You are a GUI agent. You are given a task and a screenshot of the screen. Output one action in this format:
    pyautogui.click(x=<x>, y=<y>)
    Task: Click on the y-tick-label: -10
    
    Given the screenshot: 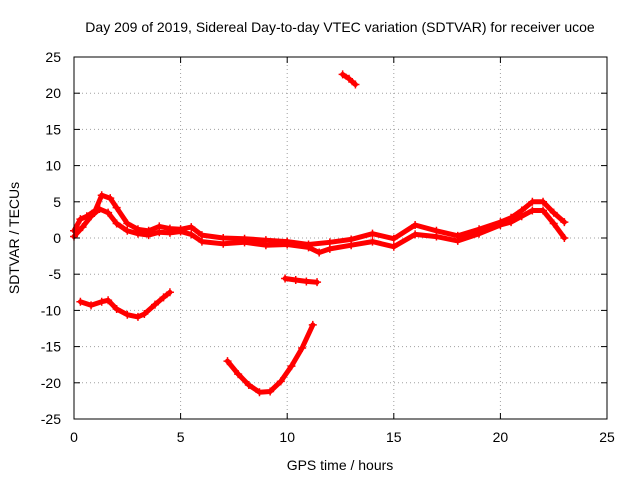 What is the action you would take?
    pyautogui.click(x=51, y=310)
    